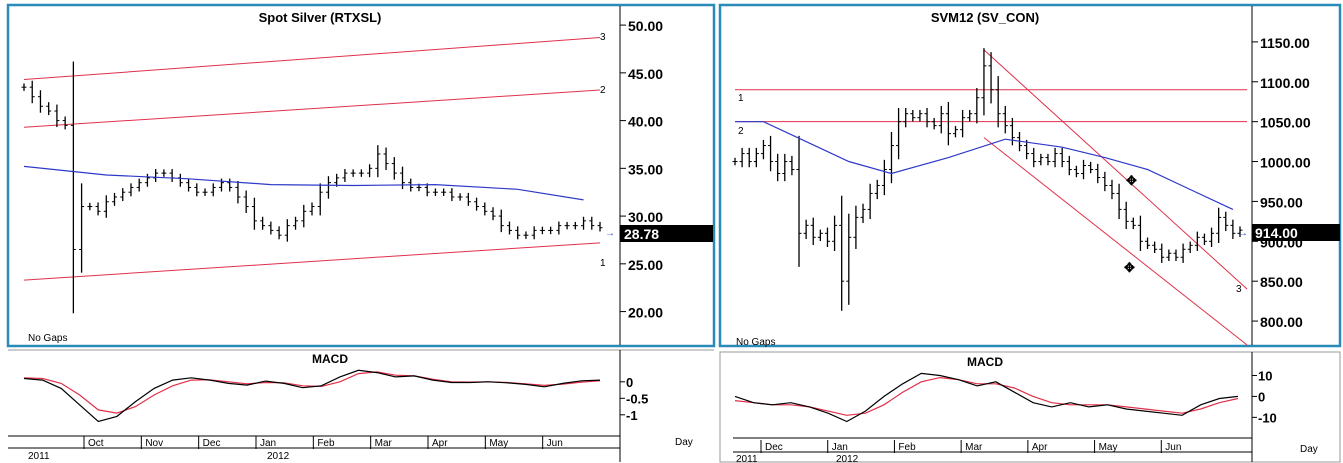 The width and height of the screenshot is (1343, 463). I want to click on left-last-price-pointer-icon: →, so click(610, 233).